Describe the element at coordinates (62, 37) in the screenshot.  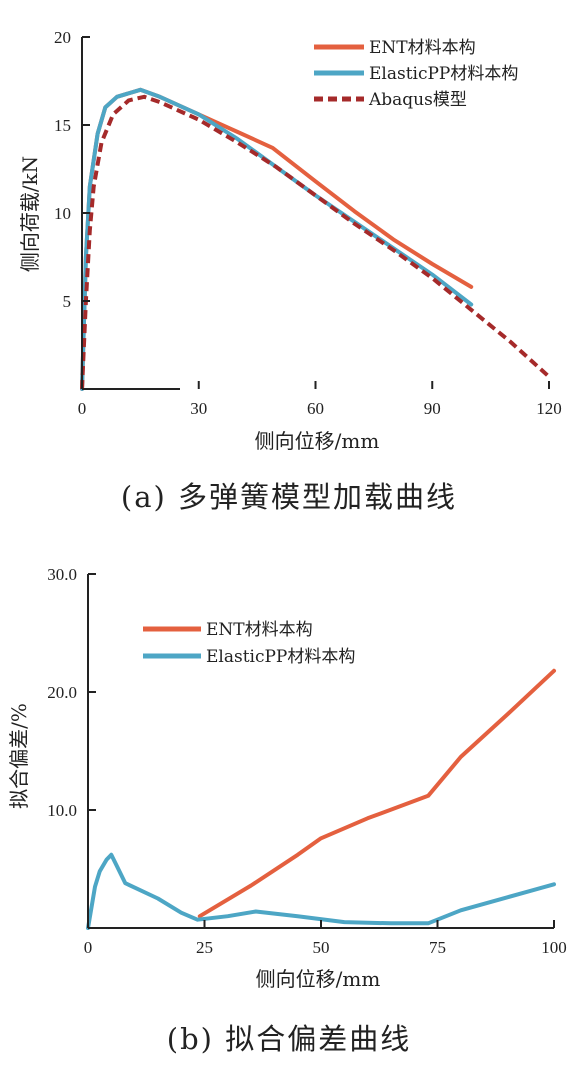
I see `chart-a-y-tick-label: 20` at that location.